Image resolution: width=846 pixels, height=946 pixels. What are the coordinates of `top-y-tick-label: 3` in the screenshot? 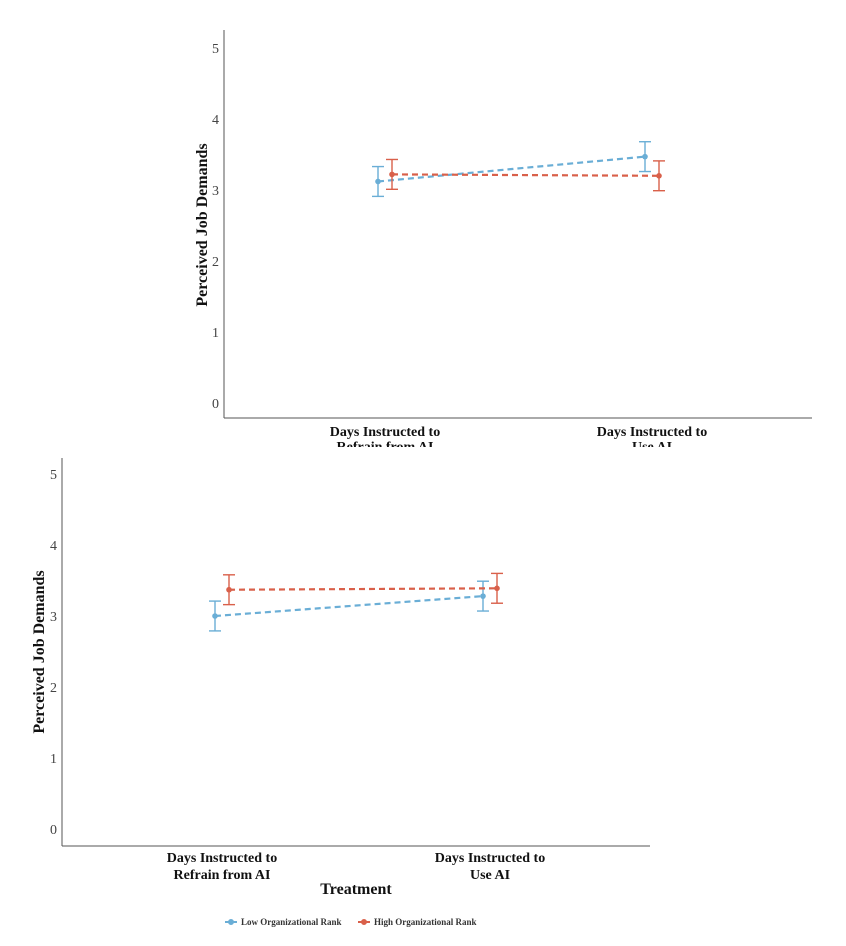 It's located at (215, 191).